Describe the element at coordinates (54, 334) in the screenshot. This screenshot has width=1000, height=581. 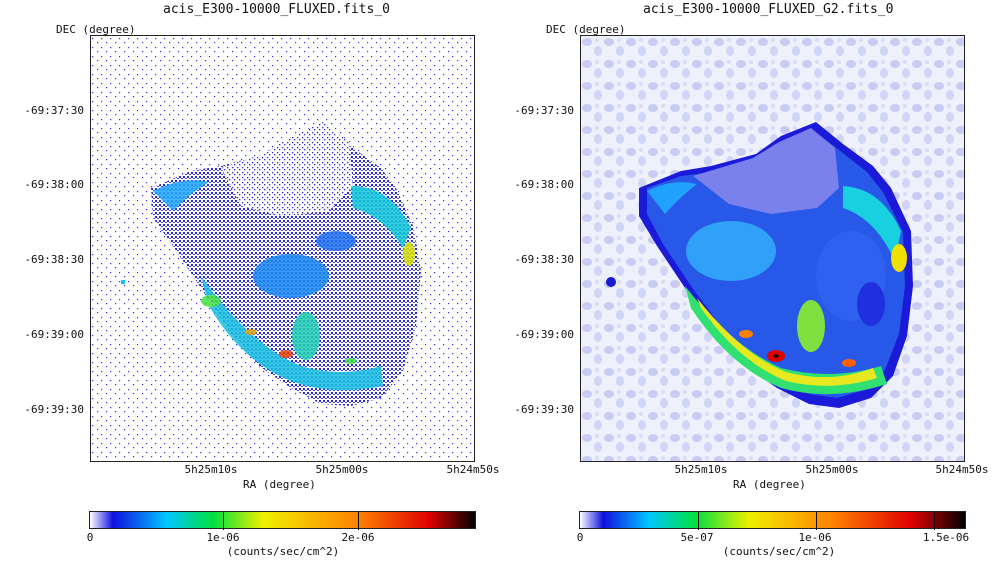
I see `left-y-tick-label: -69:39:00` at that location.